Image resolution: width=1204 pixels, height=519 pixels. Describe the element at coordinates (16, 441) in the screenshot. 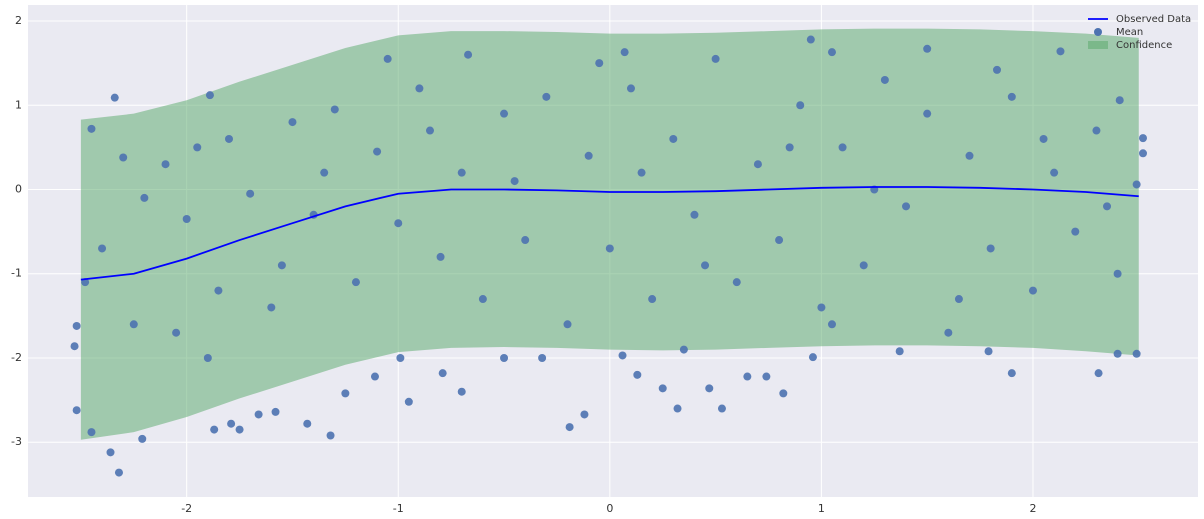

I see `y-tick-label: -3` at that location.